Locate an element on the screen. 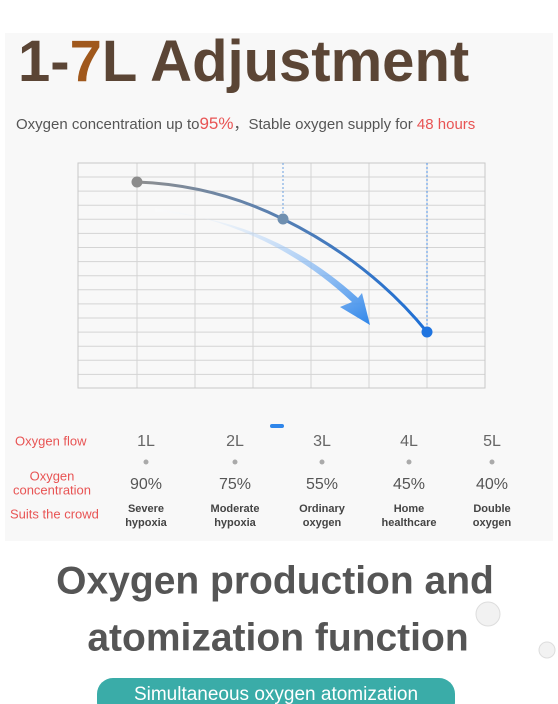 The image size is (558, 704). flow-label: 2L is located at coordinates (235, 441).